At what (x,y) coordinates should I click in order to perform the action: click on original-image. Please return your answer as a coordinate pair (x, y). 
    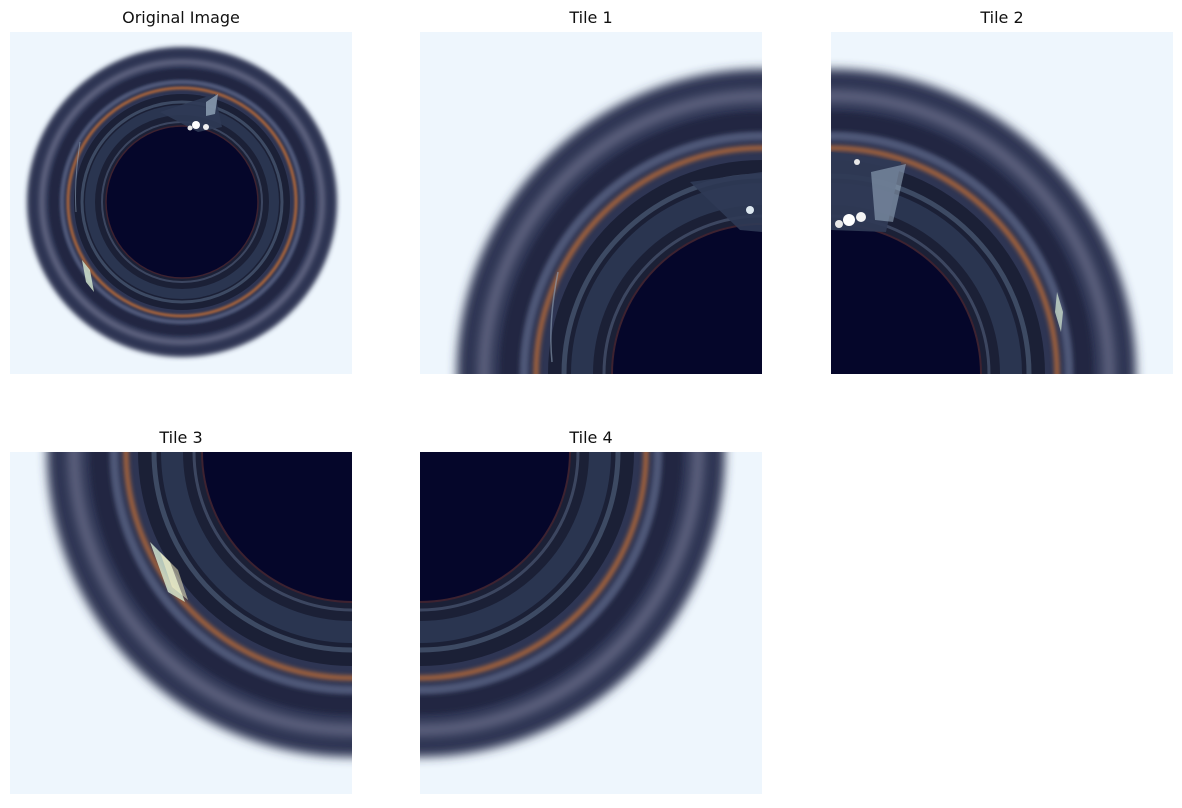
    Looking at the image, I should click on (181, 203).